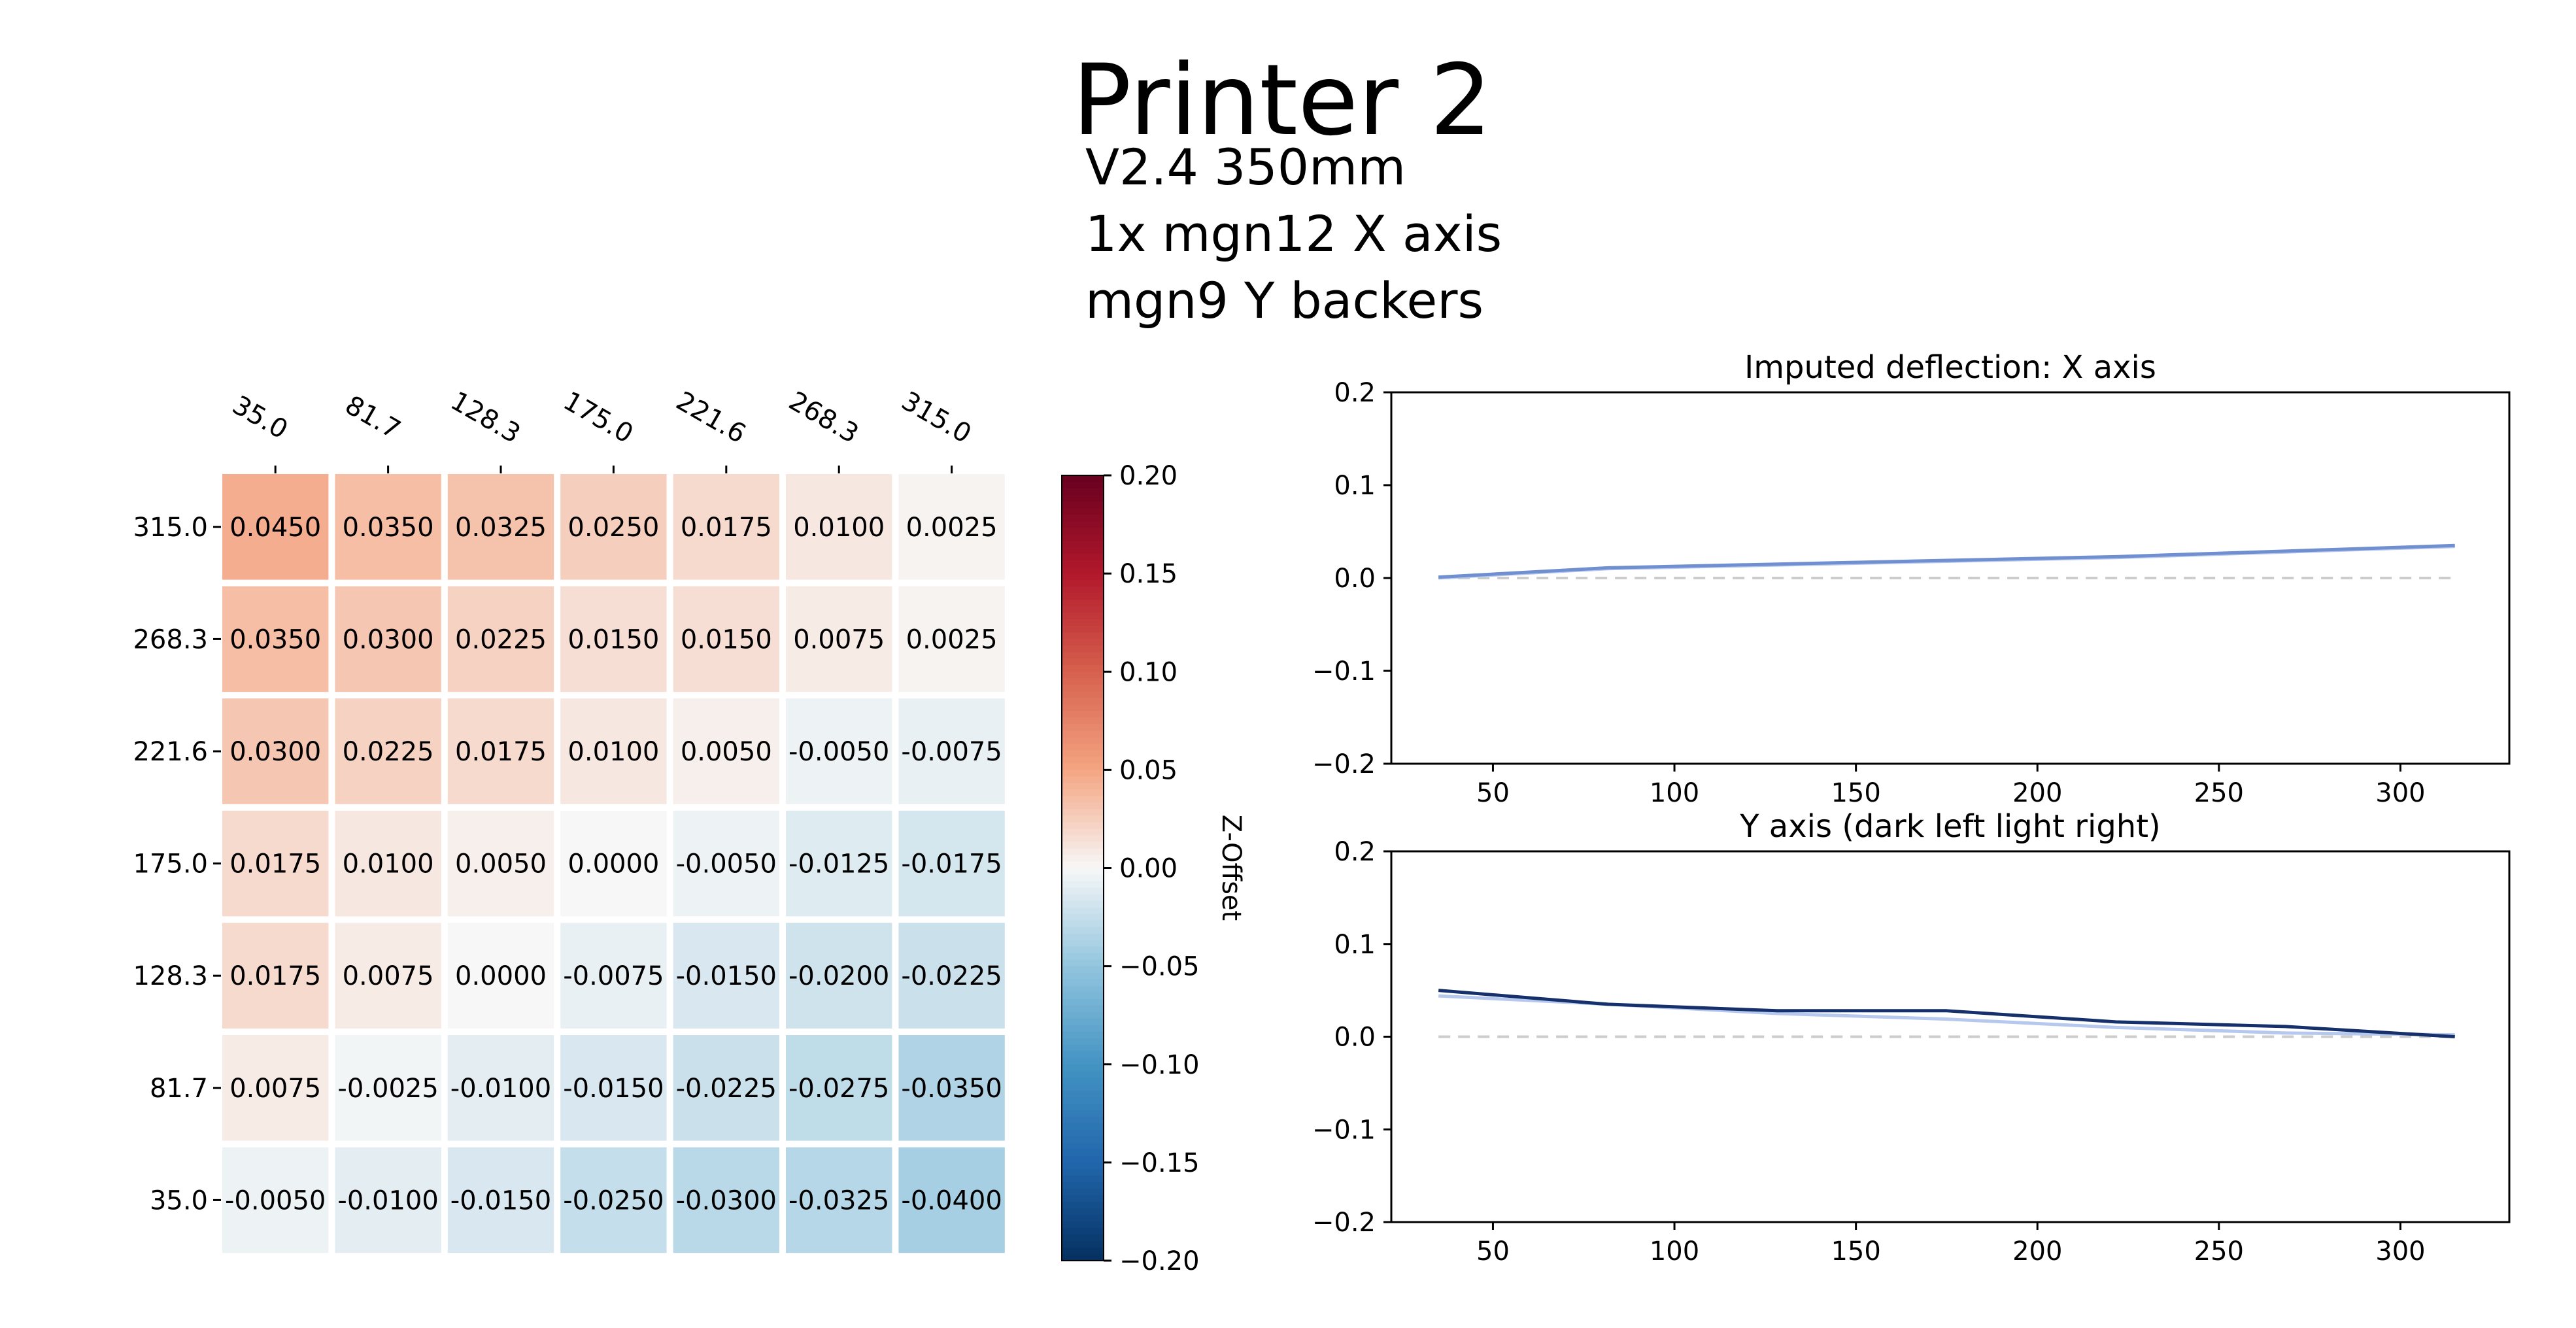 Image resolution: width=2576 pixels, height=1328 pixels. Describe the element at coordinates (1245, 167) in the screenshot. I see `subtitle-line-1: V2.4 350mm` at that location.